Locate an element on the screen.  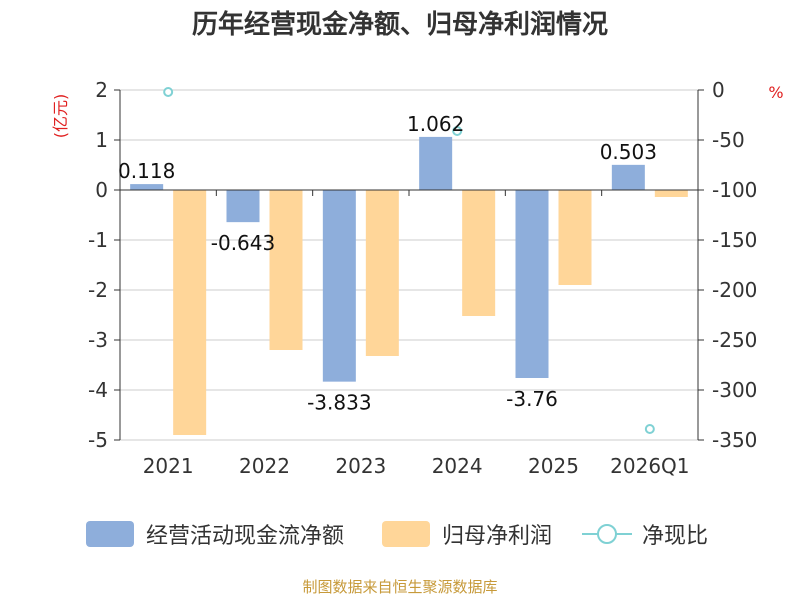
left-axis-tick-label: 2 is located at coordinates (101, 90).